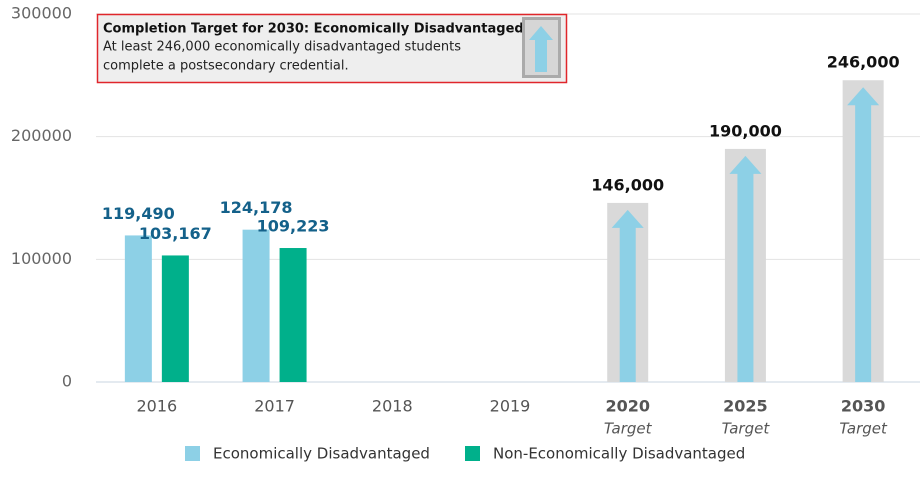 The image size is (922, 499). Describe the element at coordinates (41, 258) in the screenshot. I see `y-tick-label: 100000` at that location.